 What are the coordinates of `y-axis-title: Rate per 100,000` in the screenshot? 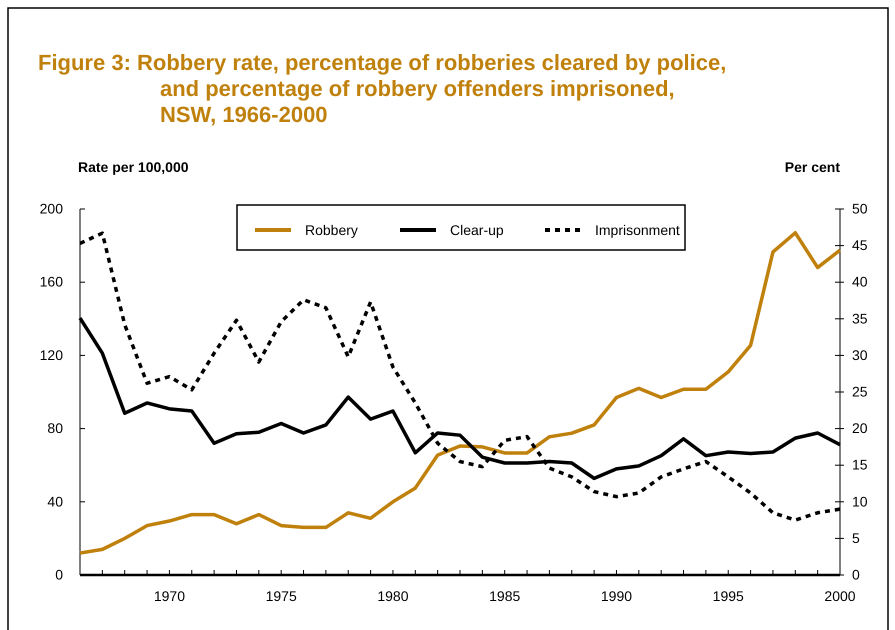 It's located at (133, 167).